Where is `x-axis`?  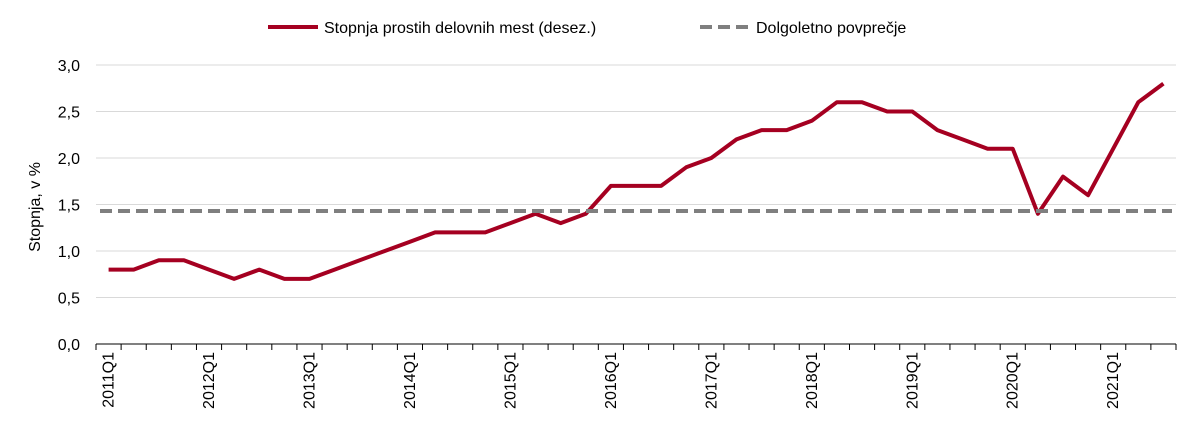
x-axis is located at coordinates (636, 346).